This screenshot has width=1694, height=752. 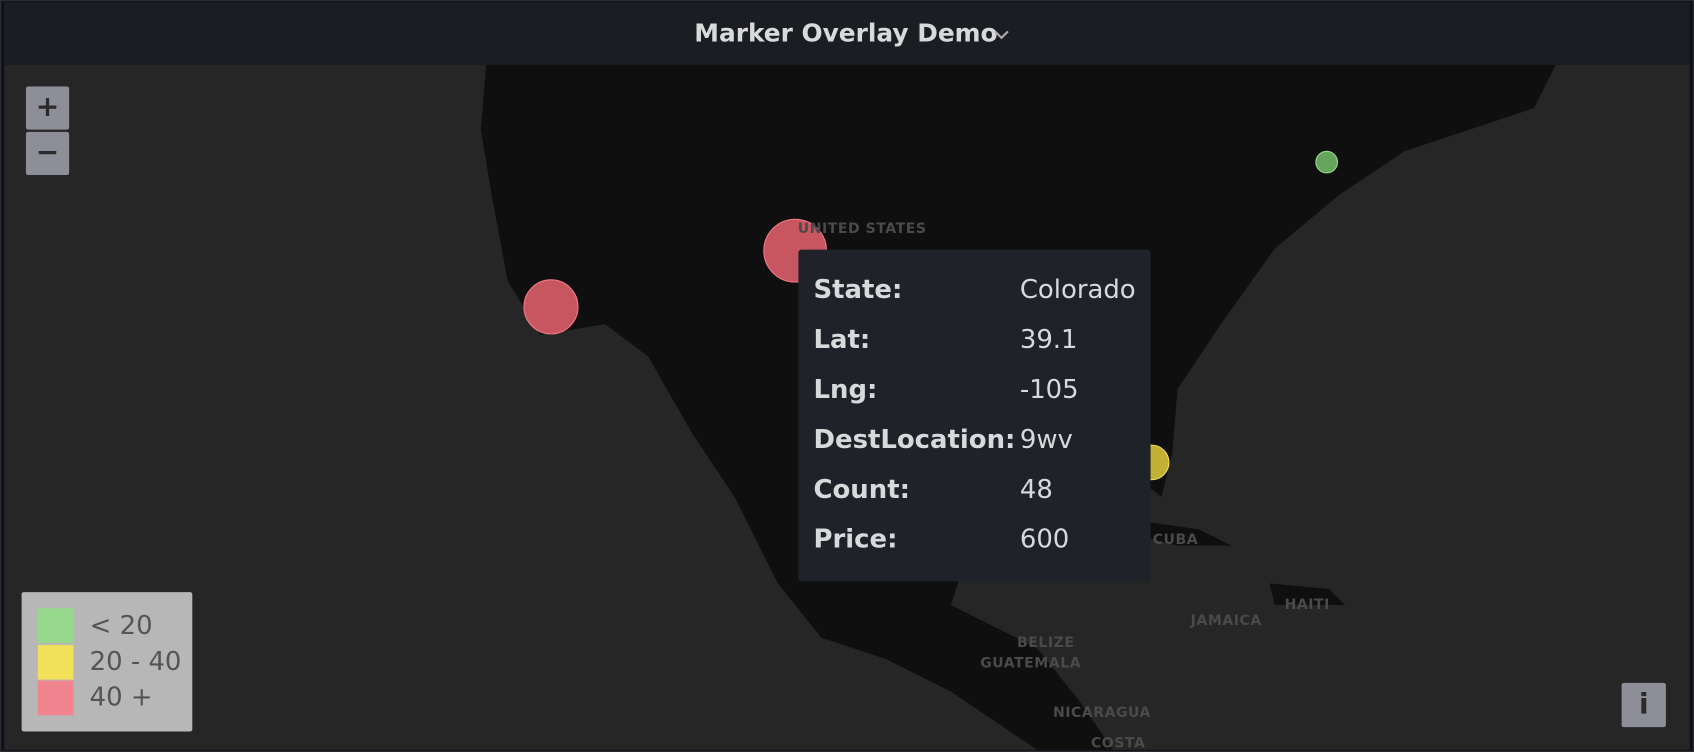 I want to click on zoom-out, so click(x=47, y=153).